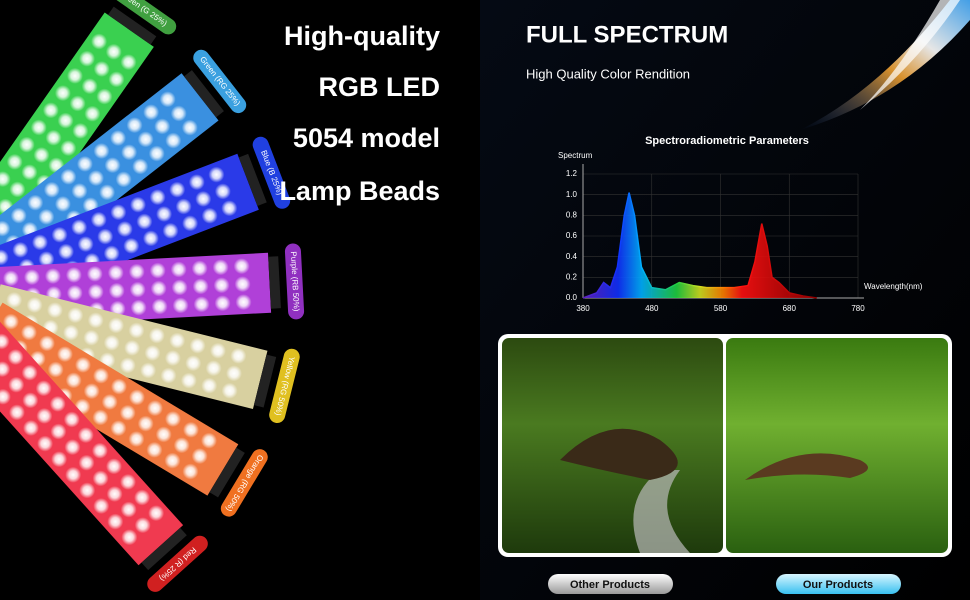 This screenshot has width=970, height=600. Describe the element at coordinates (572, 235) in the screenshot. I see `y-tick-label: 0.6` at that location.